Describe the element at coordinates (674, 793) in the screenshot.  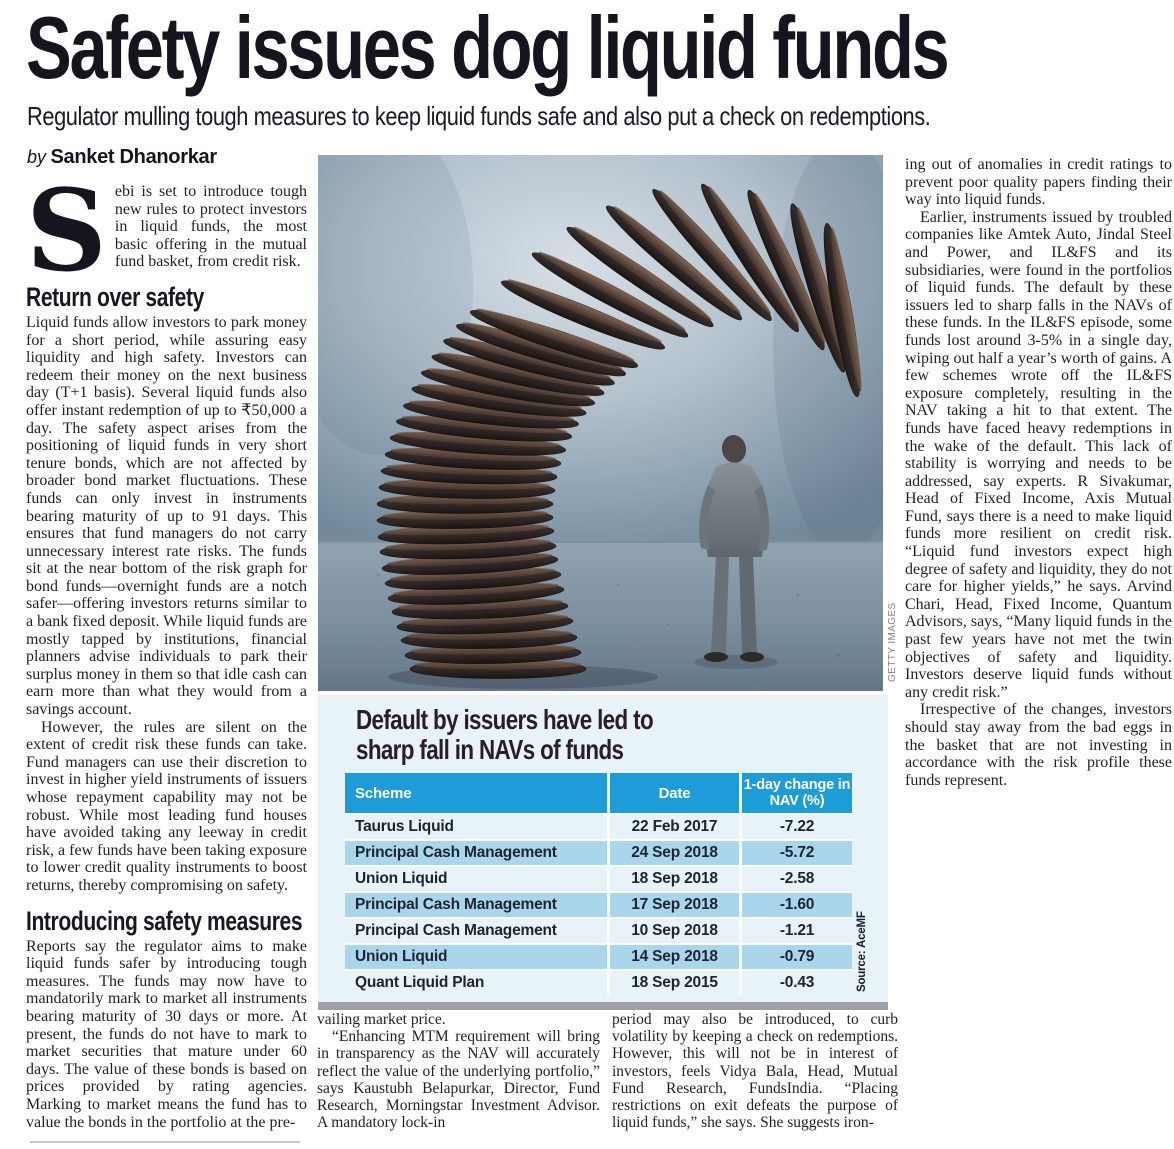
I see `column-header-date: Date` at that location.